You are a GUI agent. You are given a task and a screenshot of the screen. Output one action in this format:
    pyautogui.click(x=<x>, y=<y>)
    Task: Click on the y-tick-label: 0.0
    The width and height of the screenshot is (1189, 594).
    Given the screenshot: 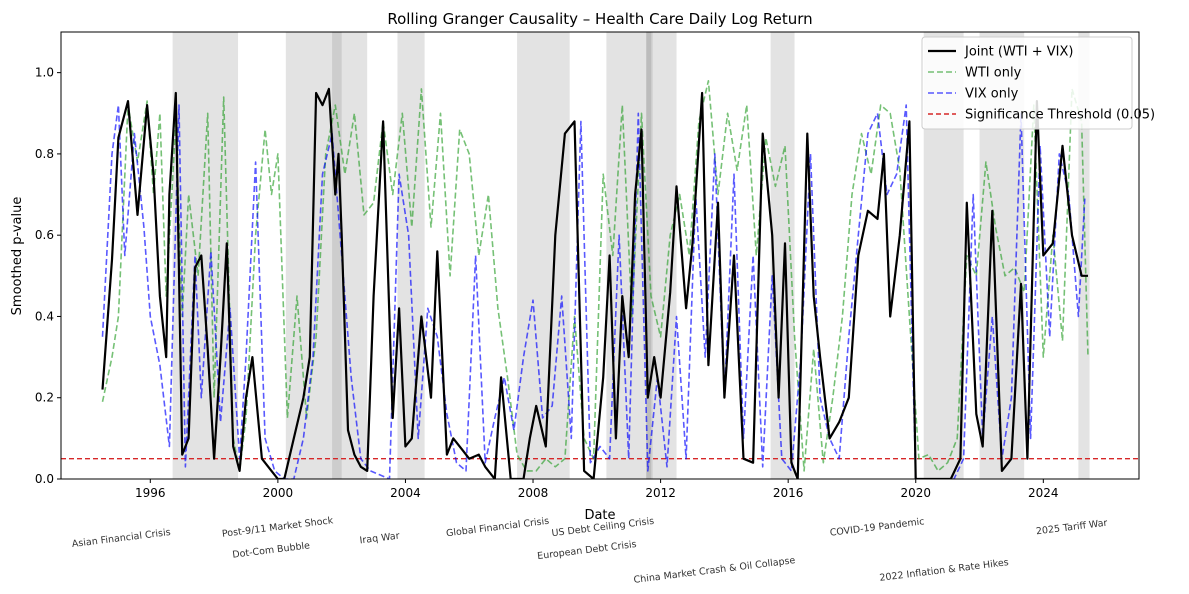 What is the action you would take?
    pyautogui.click(x=44, y=479)
    